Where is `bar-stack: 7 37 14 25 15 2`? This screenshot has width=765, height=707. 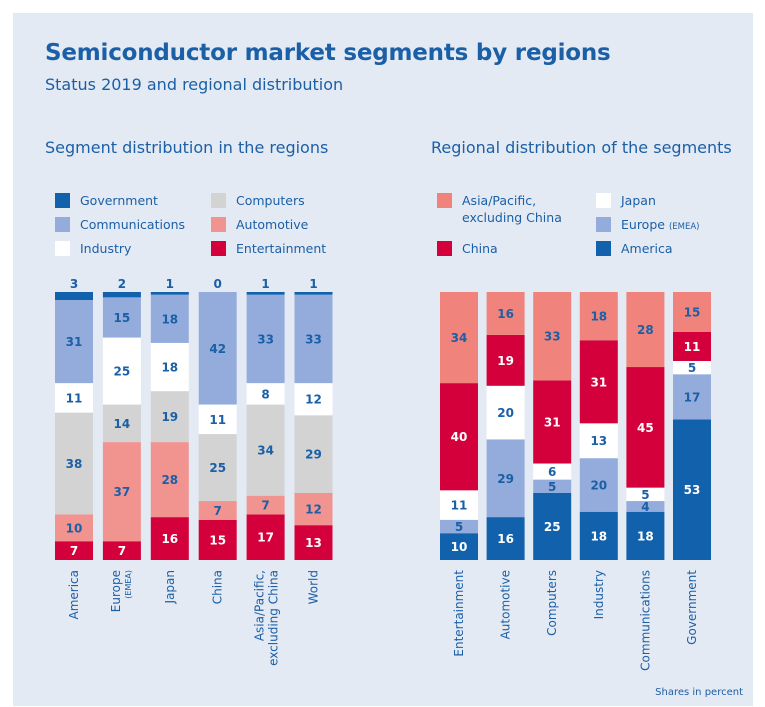 bar-stack: 7 37 14 25 15 2 is located at coordinates (121, 418).